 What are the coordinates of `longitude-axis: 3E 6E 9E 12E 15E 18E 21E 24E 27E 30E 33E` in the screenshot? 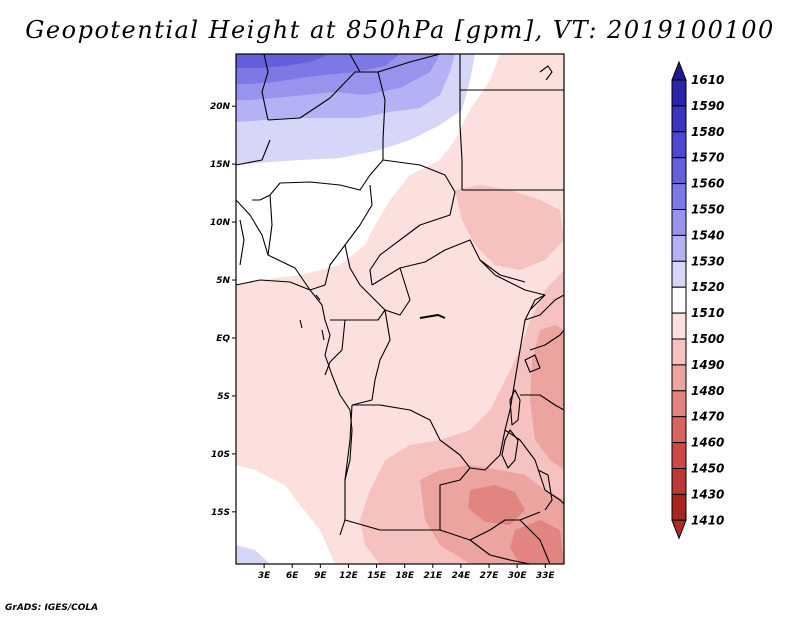 It's located at (407, 572).